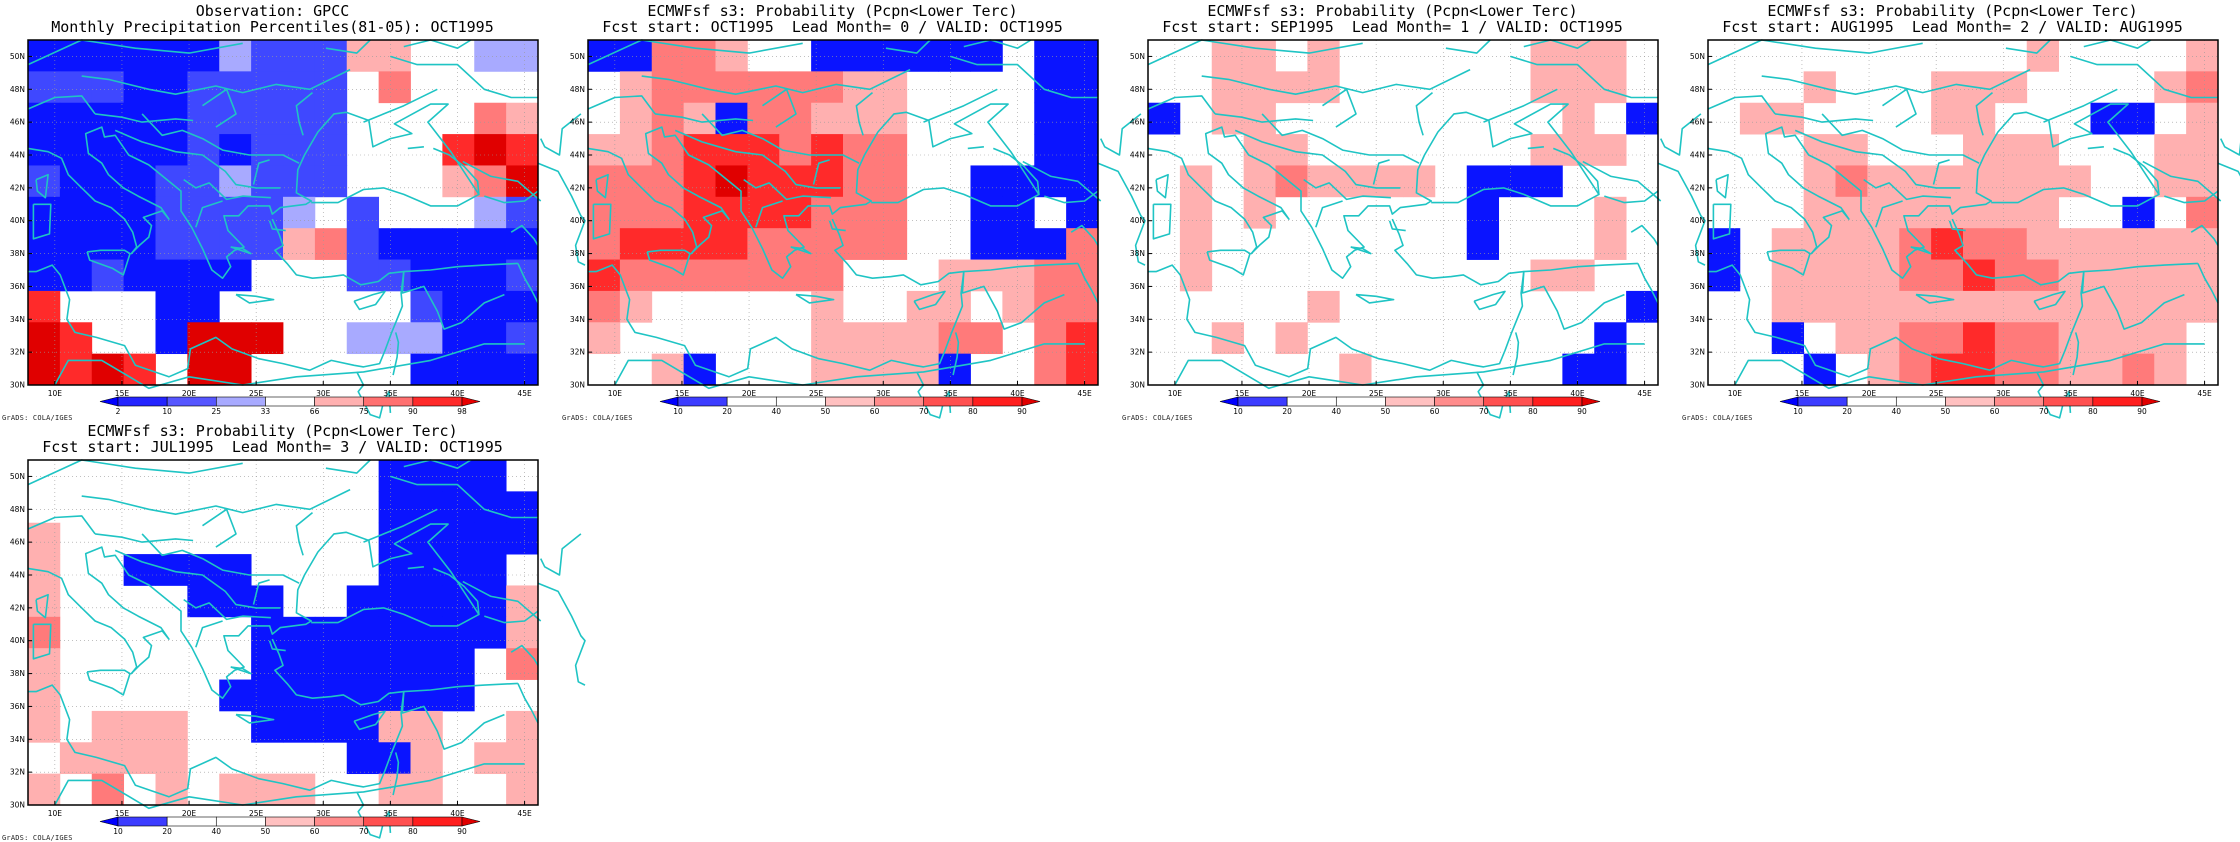 This screenshot has width=2240, height=842. I want to click on y-tick-label: 30N, so click(17, 385).